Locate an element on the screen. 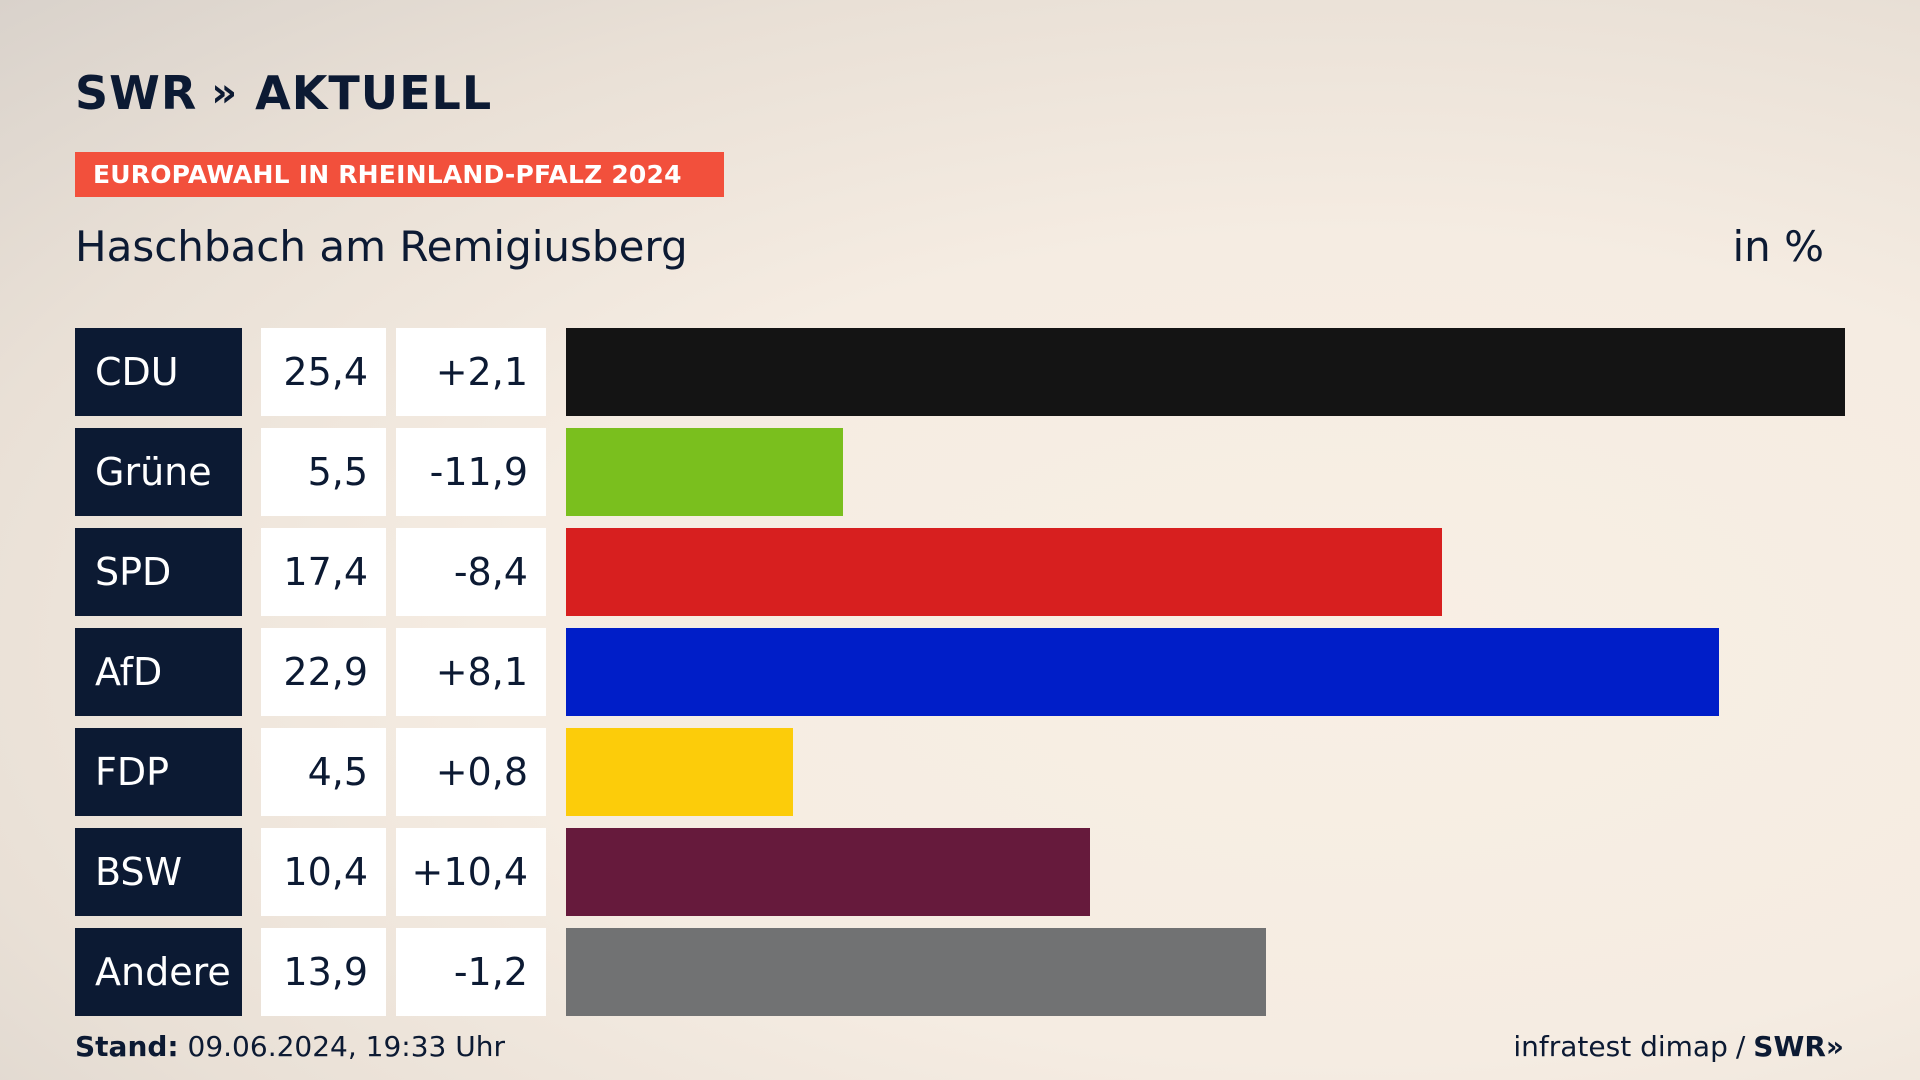 The width and height of the screenshot is (1920, 1080). party-label: AfD is located at coordinates (158, 672).